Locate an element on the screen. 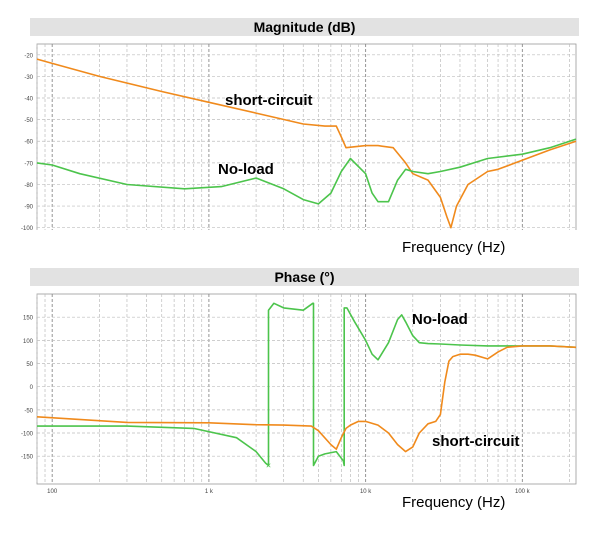  magnitude-no-load-label: No-load is located at coordinates (246, 169).